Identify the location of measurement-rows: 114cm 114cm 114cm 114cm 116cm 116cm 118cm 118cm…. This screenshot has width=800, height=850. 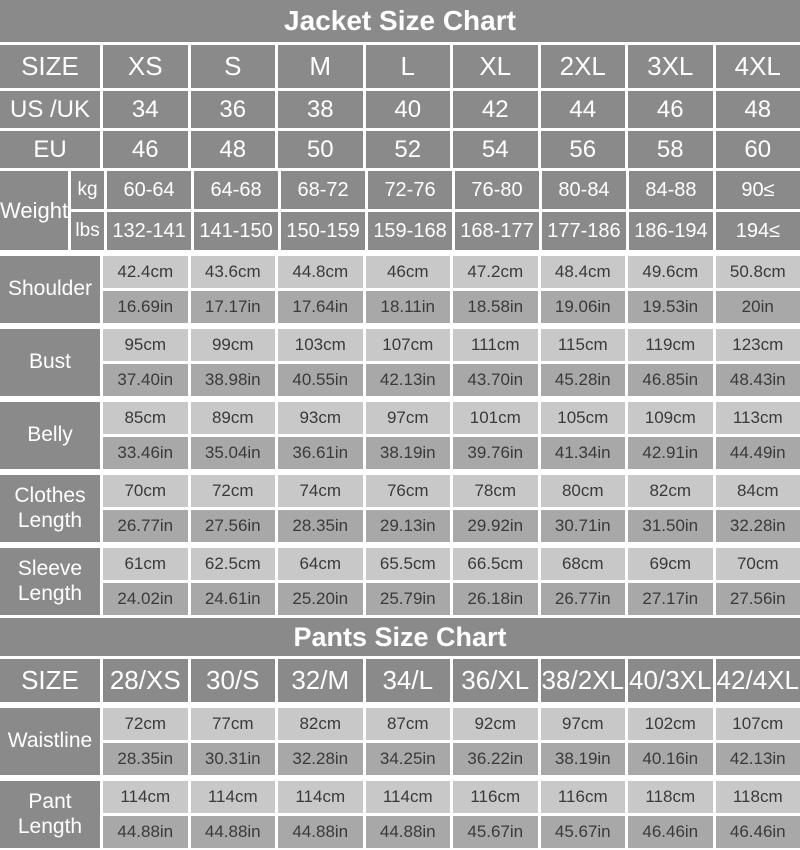
(451, 814).